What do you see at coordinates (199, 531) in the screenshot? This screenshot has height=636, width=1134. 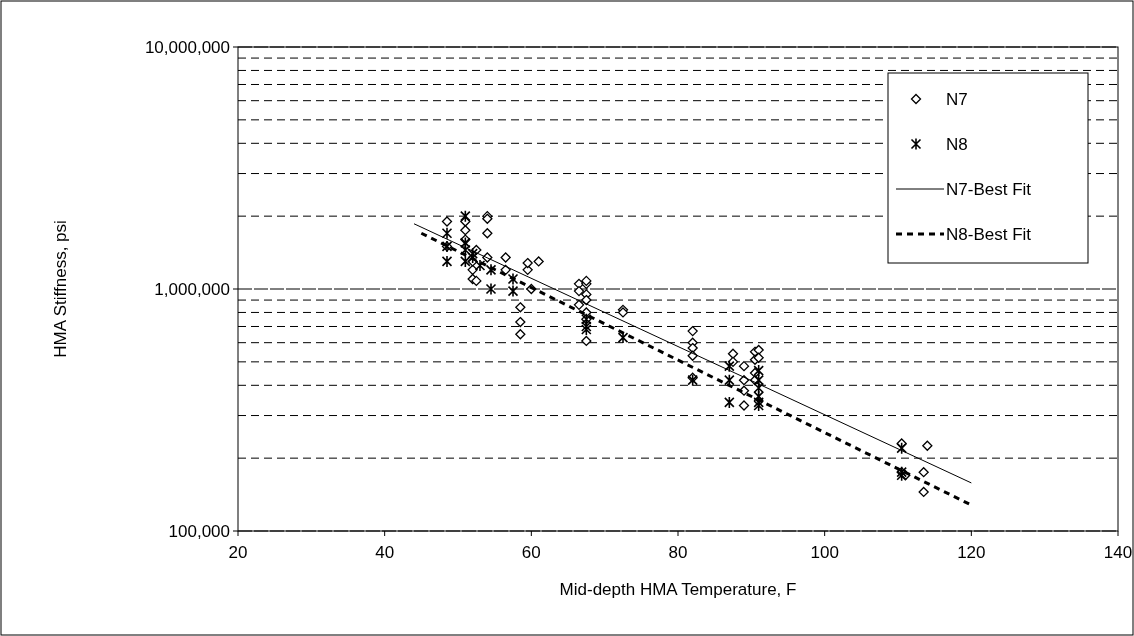 I see `y-tick-label: 100,000` at bounding box center [199, 531].